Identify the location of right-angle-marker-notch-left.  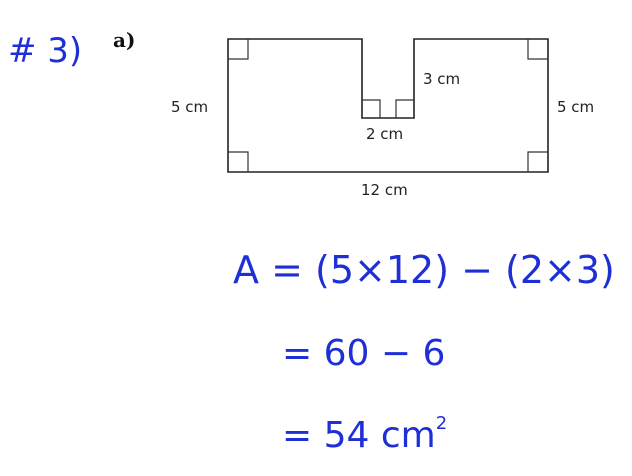
(371, 108).